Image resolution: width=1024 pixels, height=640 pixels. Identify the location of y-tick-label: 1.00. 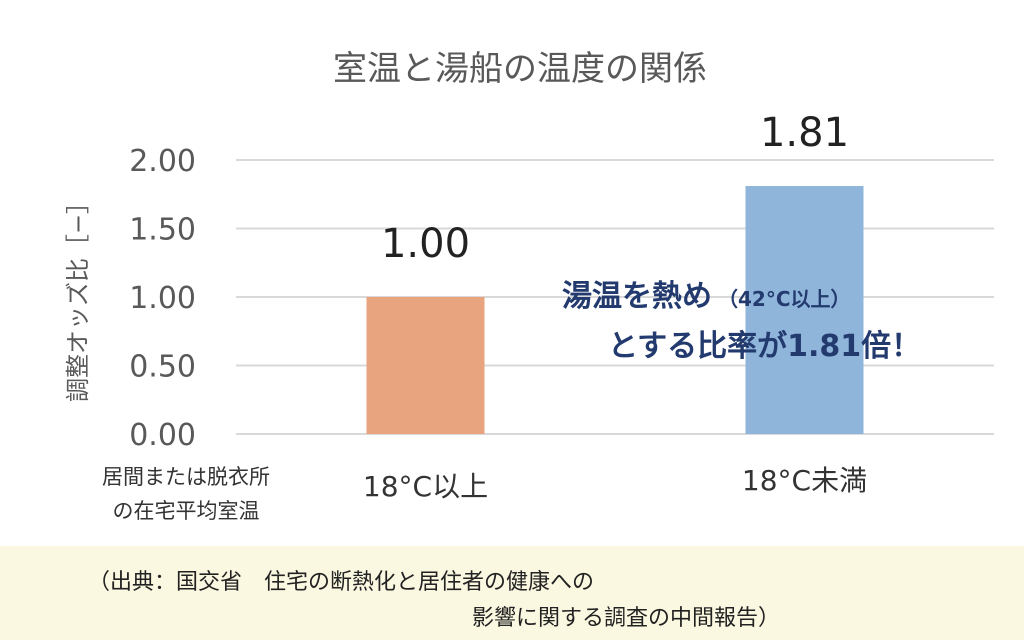
(162, 298).